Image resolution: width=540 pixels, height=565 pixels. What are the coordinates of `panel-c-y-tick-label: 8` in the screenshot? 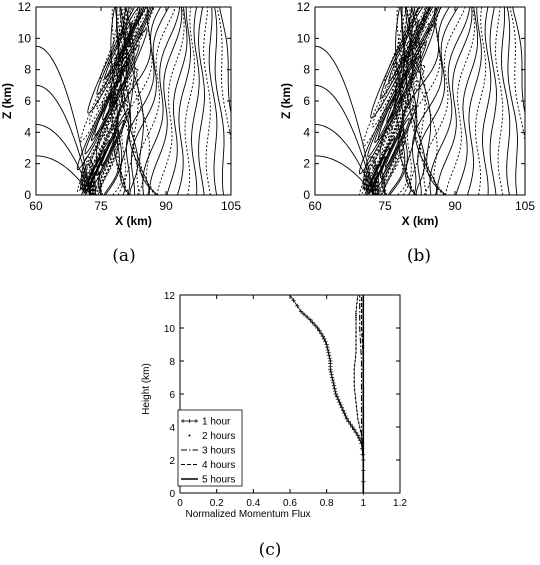 It's located at (172, 362).